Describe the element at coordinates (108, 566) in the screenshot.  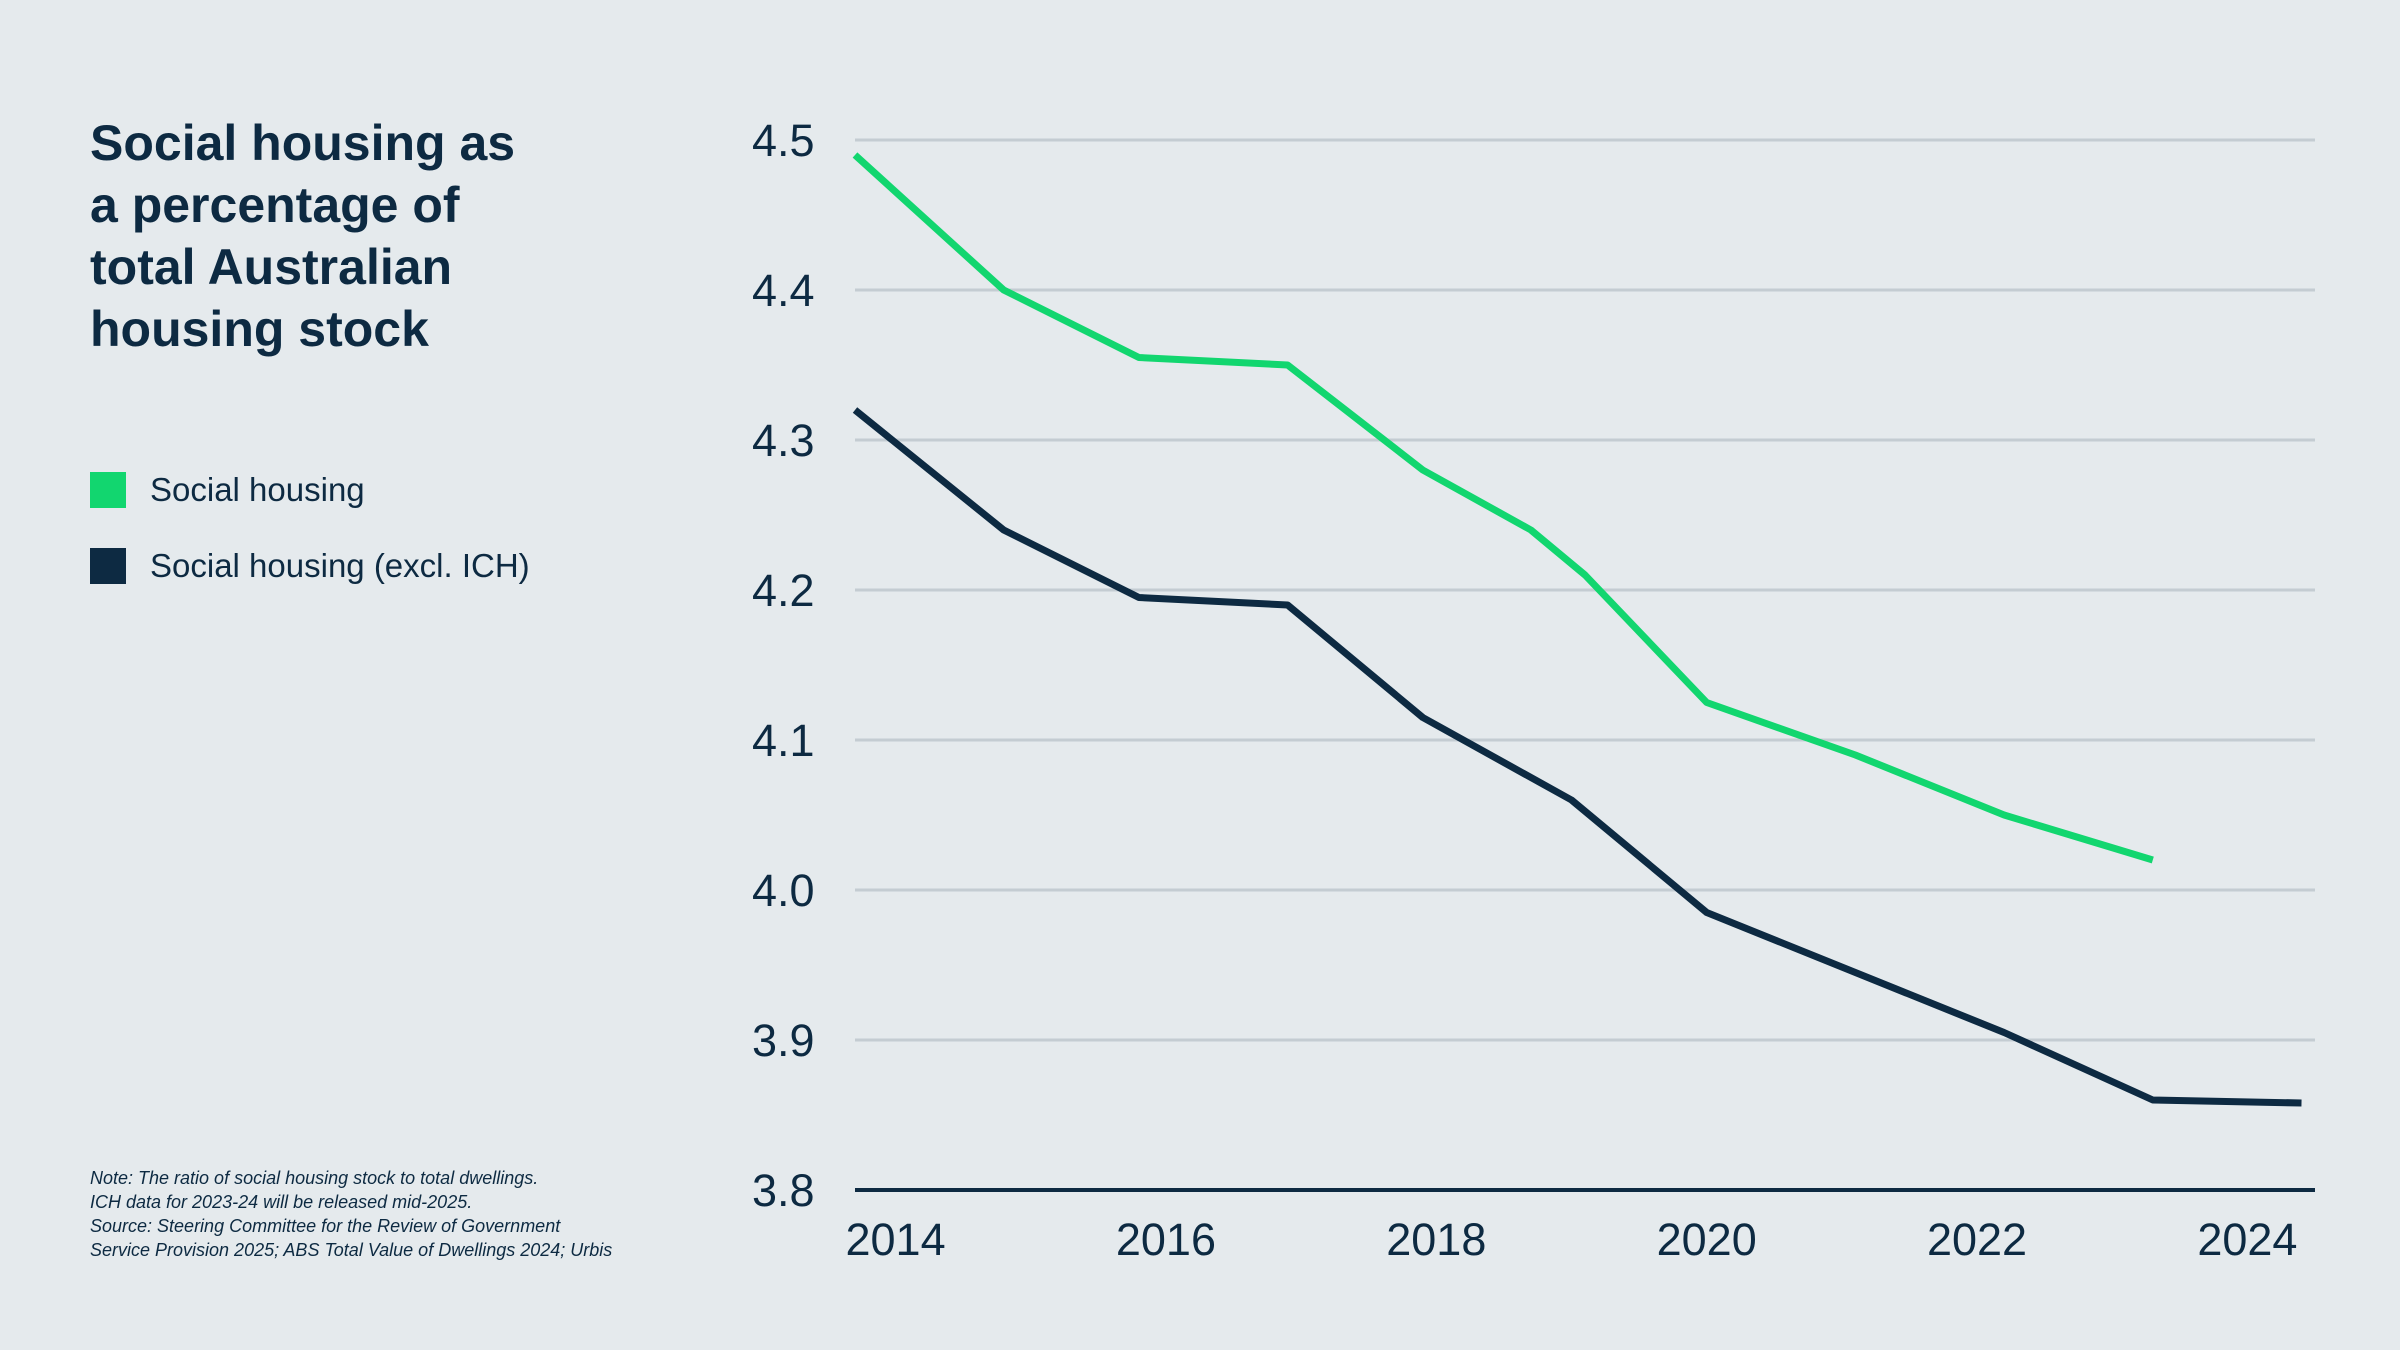
I see `legend-swatch-social-housing-excl-ich` at that location.